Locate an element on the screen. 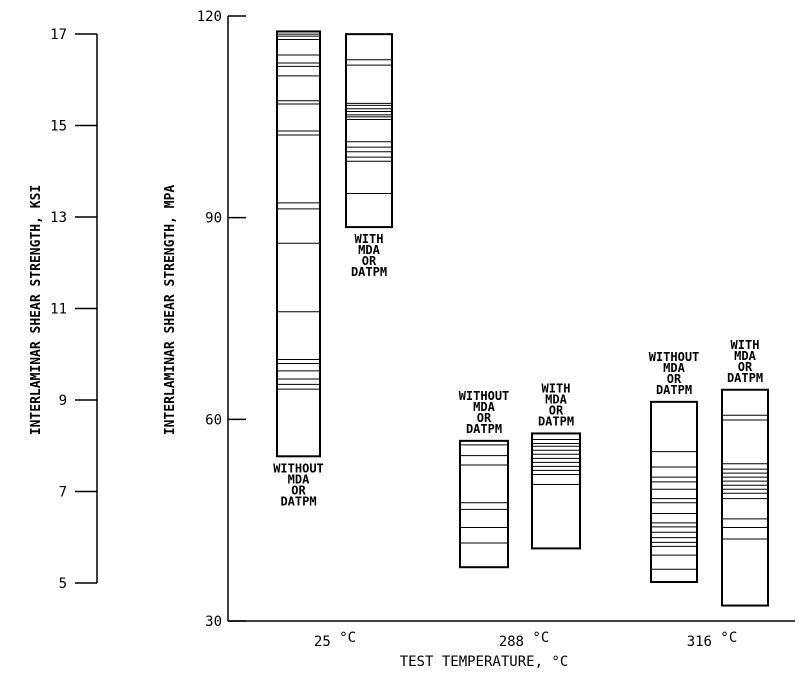 The height and width of the screenshot is (680, 799). ksi-tick-label: 13 is located at coordinates (58, 218).